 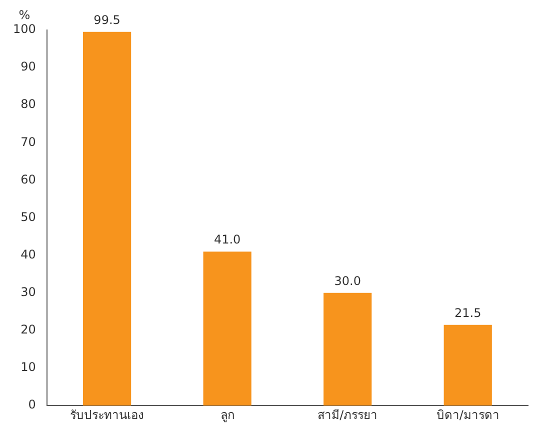 I want to click on x-tick-label: ลูก, so click(x=227, y=415).